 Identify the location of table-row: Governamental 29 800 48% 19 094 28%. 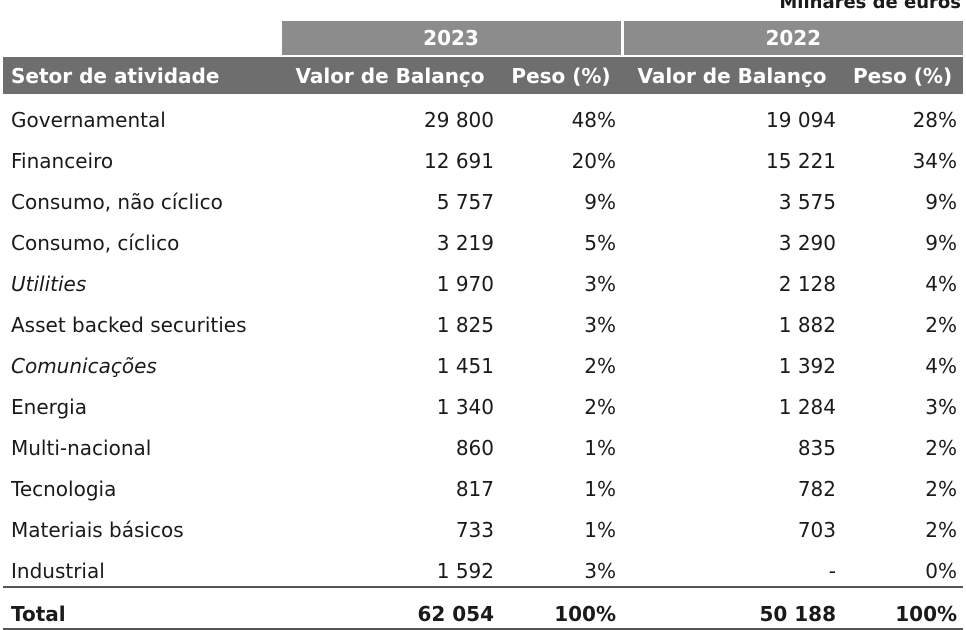
(483, 114).